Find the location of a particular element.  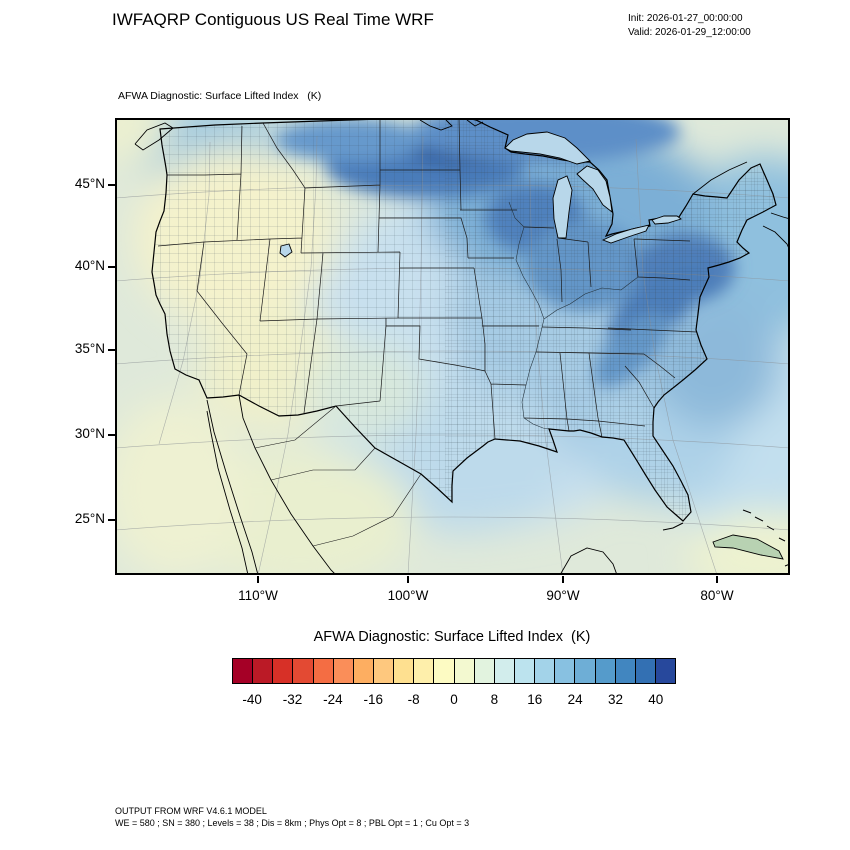

lon-label-80w: 80°W is located at coordinates (717, 595).